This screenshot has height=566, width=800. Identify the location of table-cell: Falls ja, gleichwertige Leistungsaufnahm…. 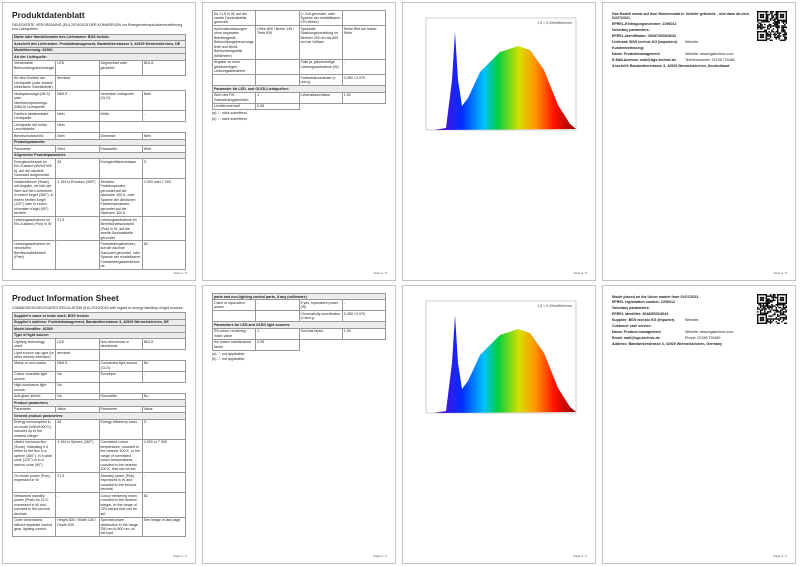
(320, 67).